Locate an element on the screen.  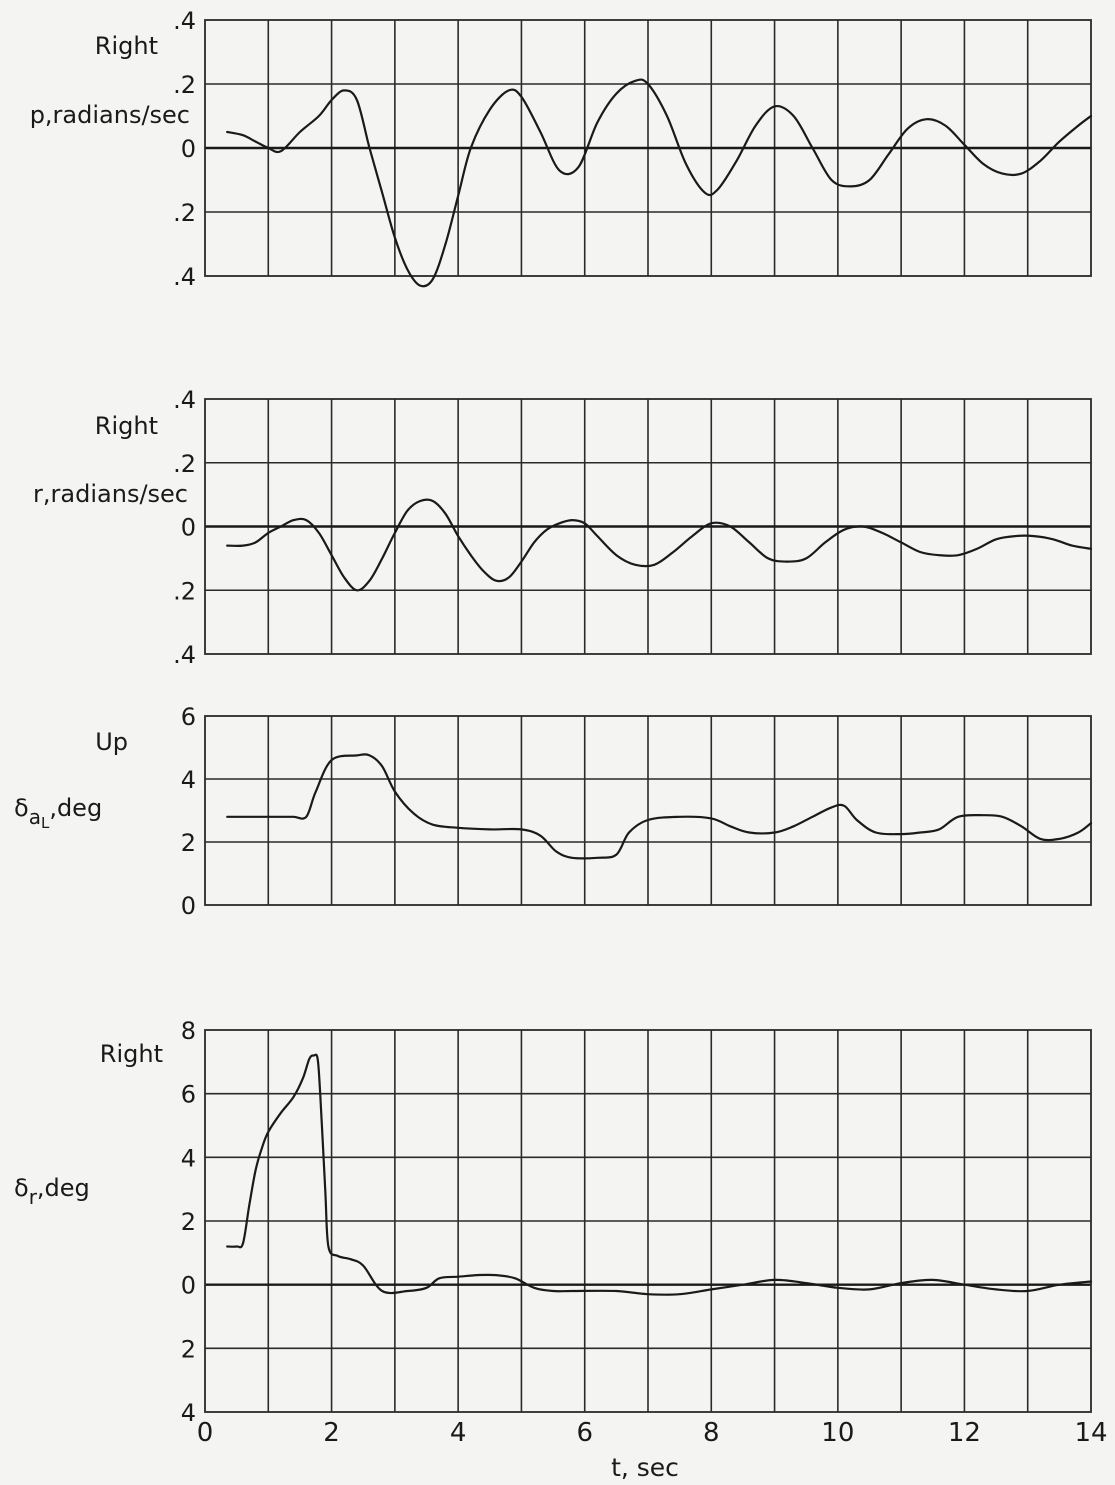
x-ticks: 0 2 4 6 8 10 12 14 is located at coordinates (652, 1433).